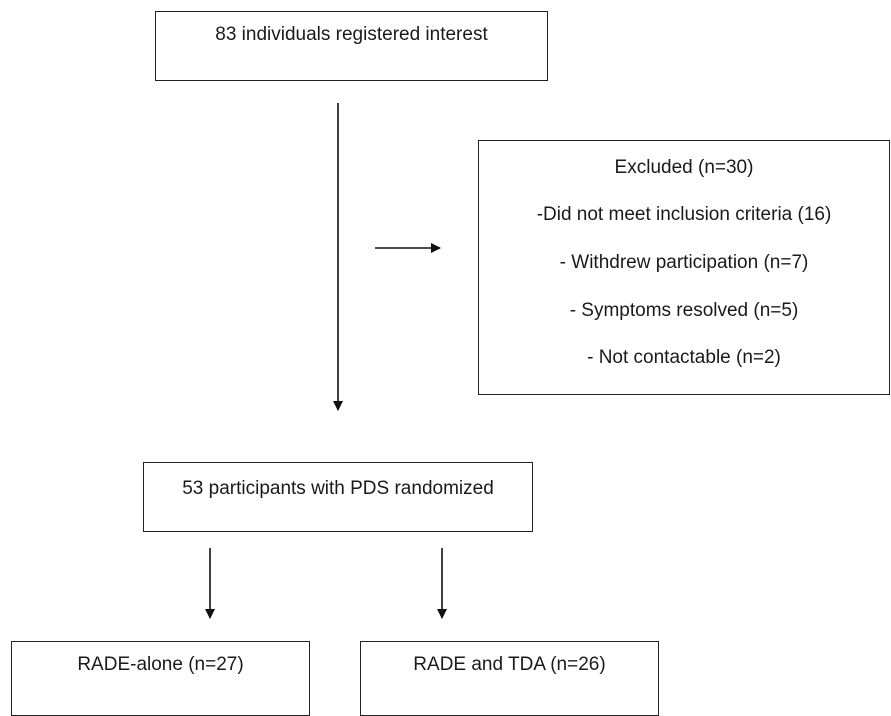 This screenshot has width=891, height=716. What do you see at coordinates (509, 664) in the screenshot?
I see `arm-label: RADE and TDA (n=26)` at bounding box center [509, 664].